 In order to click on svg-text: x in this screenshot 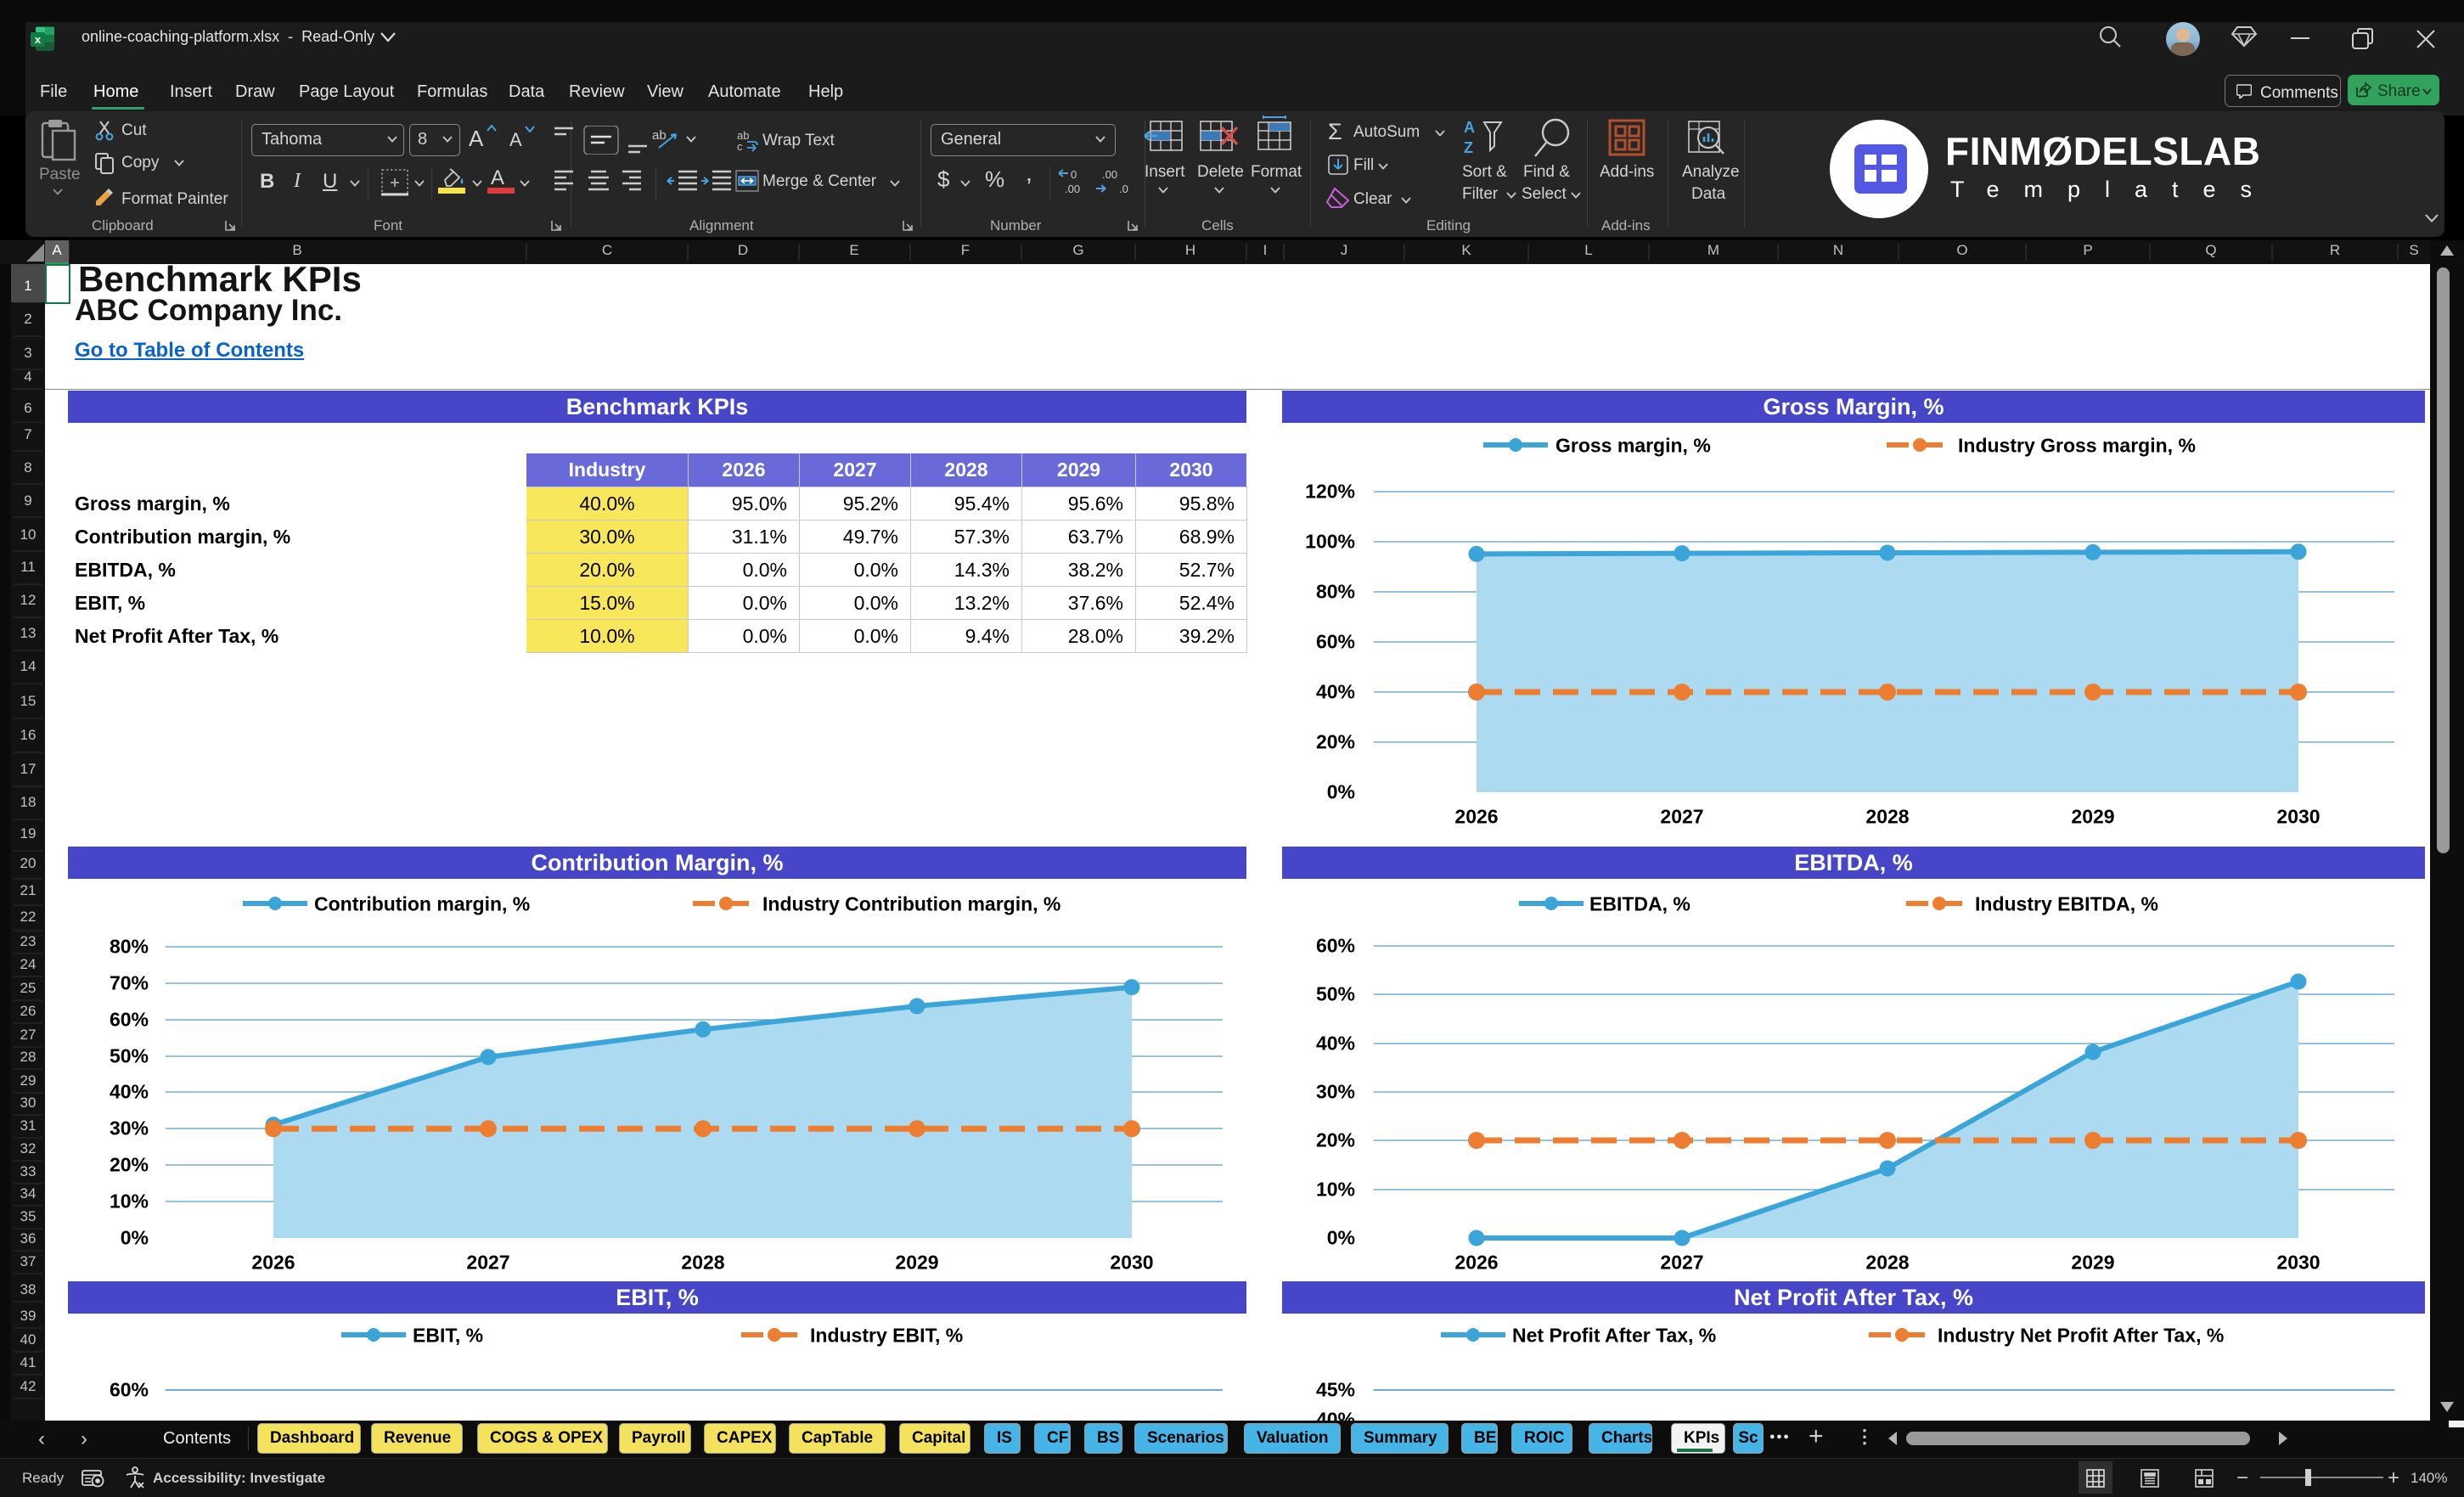, I will do `click(38, 39)`.